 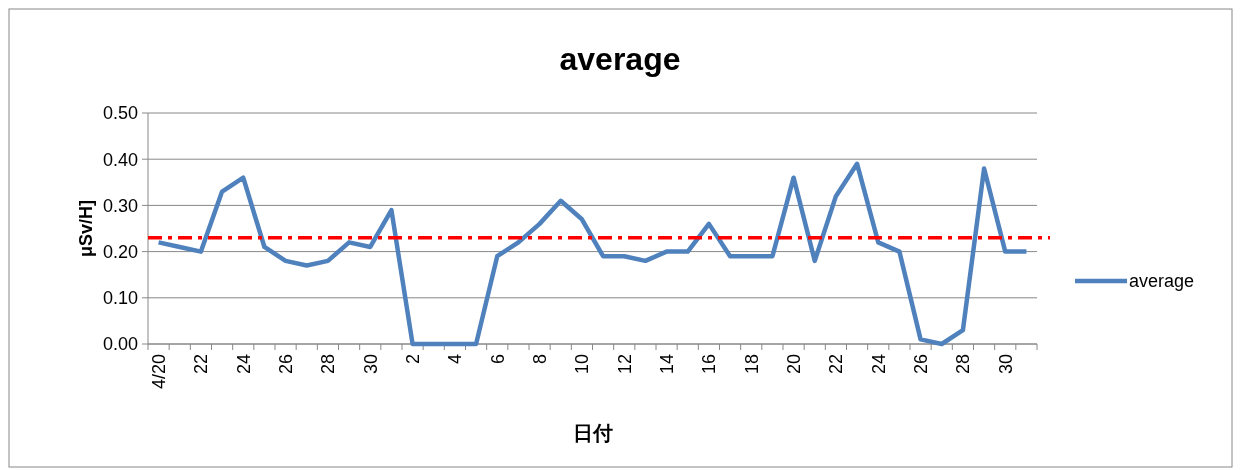 I want to click on x-tick-label: 18, so click(x=751, y=364).